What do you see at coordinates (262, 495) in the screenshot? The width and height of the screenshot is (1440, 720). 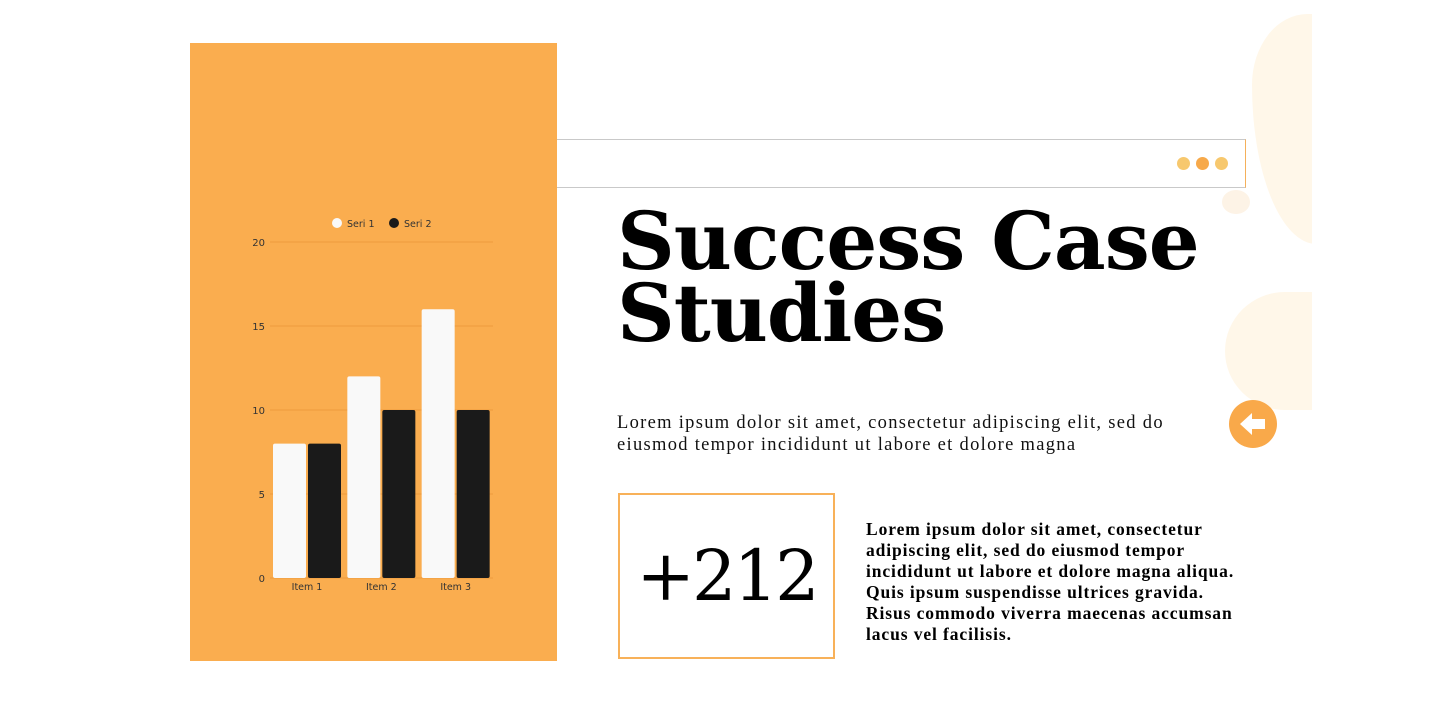 I see `y-tick-label: 5` at bounding box center [262, 495].